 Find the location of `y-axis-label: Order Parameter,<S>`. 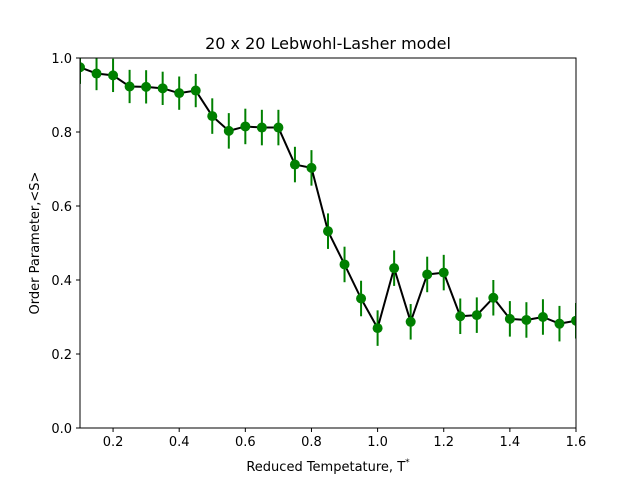

y-axis-label: Order Parameter,<S> is located at coordinates (35, 243).